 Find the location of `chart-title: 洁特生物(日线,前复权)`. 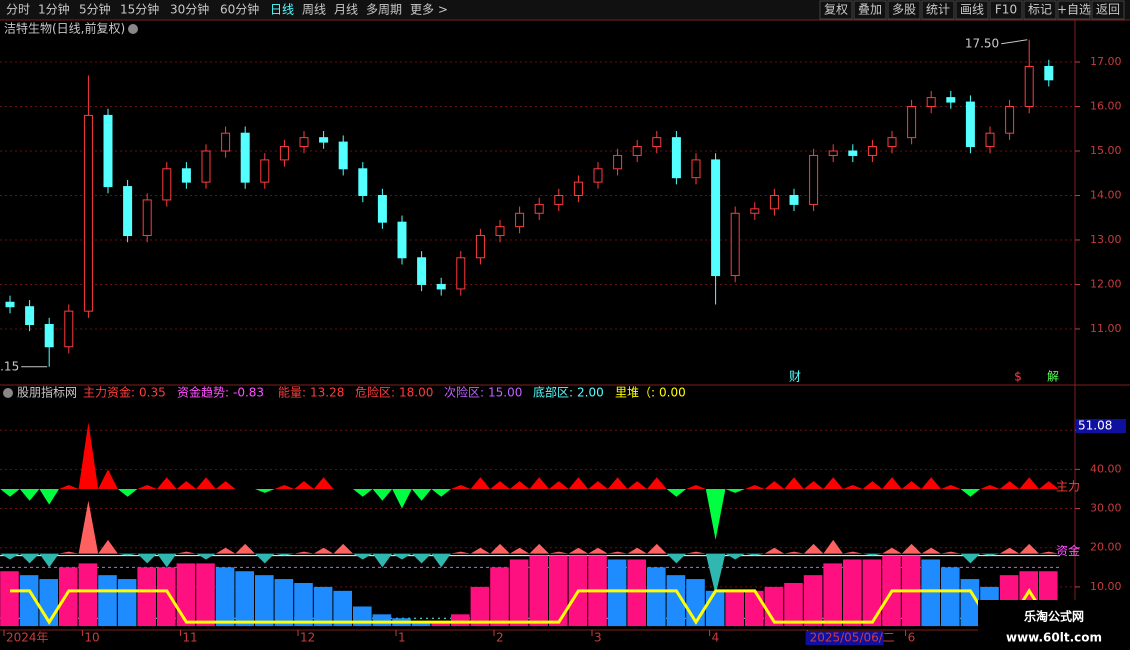

chart-title: 洁特生物(日线,前复权) is located at coordinates (64, 28).